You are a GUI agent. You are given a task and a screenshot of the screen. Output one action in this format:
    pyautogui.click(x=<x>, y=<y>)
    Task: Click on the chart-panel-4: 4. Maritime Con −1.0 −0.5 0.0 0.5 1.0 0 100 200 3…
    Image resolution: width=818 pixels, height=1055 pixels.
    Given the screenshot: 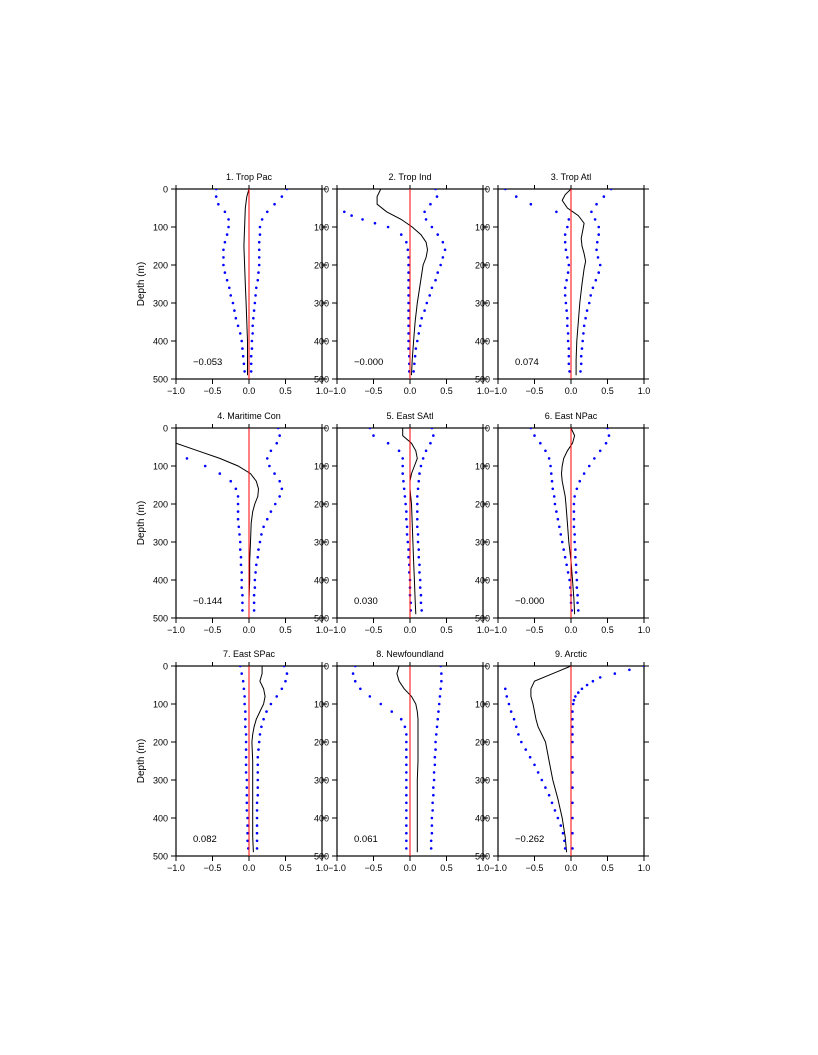 What is the action you would take?
    pyautogui.click(x=232, y=523)
    